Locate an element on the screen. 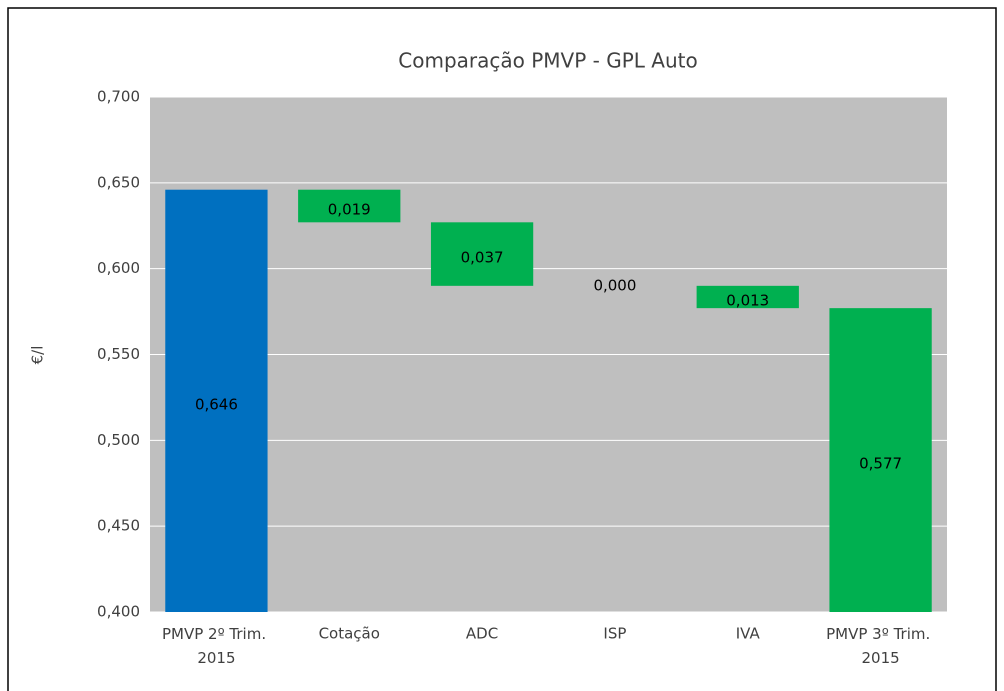 This screenshot has height=691, width=1004. data-label: 0,037 is located at coordinates (482, 258).